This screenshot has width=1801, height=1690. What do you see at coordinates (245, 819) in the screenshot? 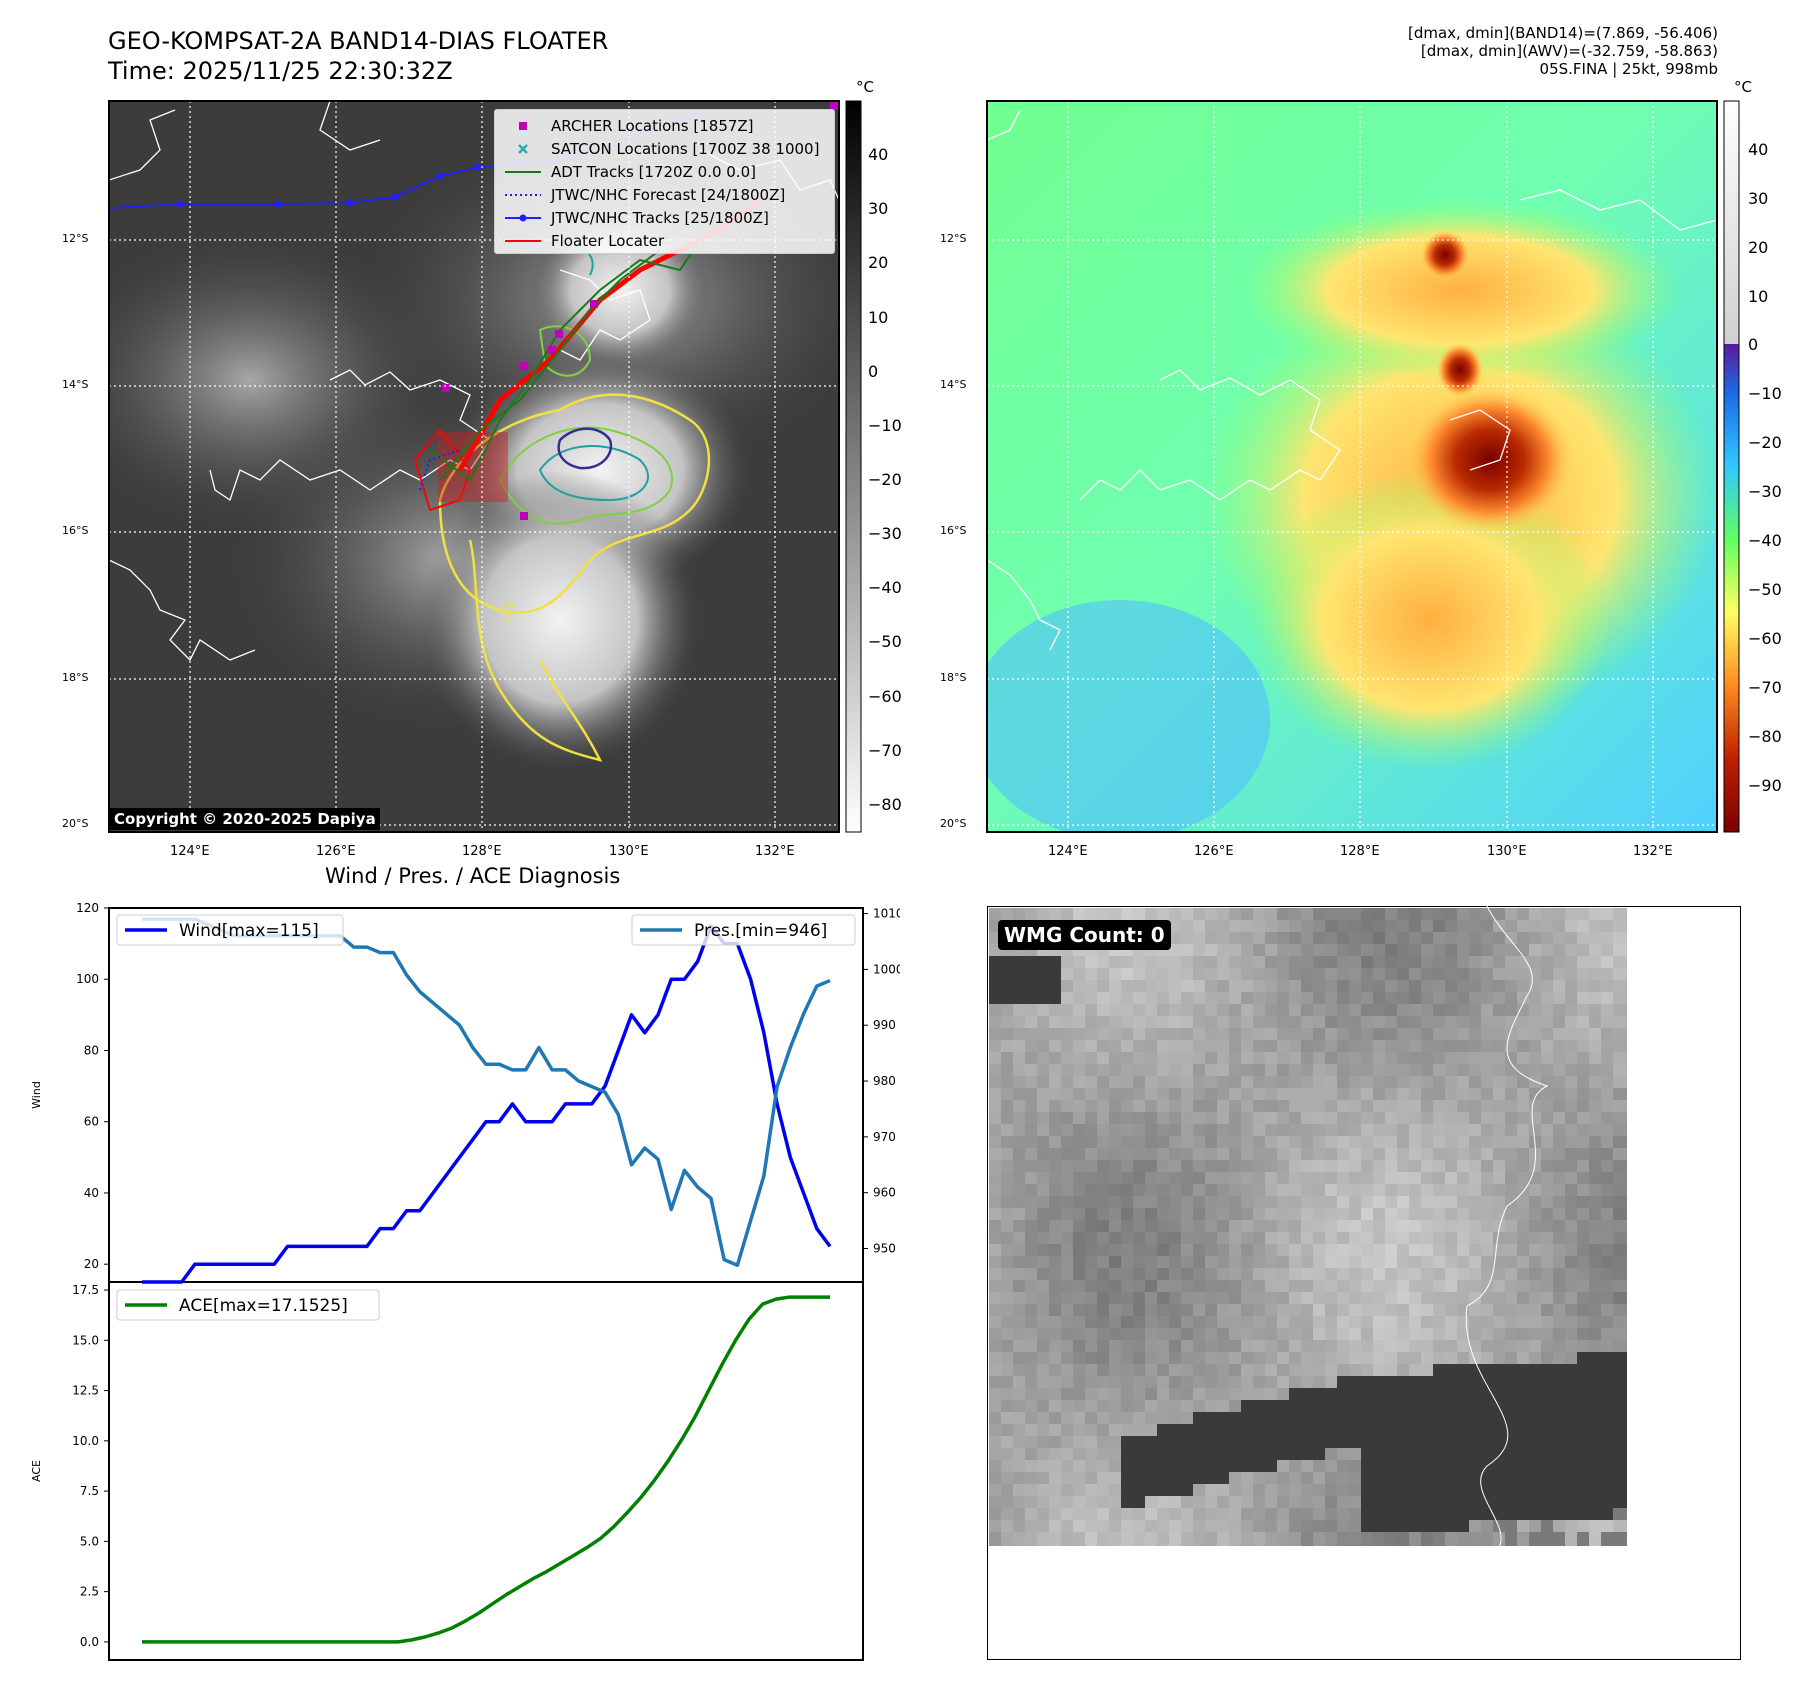
I see `copyright-badge: Copyright © 2020-2025 Dapiya` at bounding box center [245, 819].